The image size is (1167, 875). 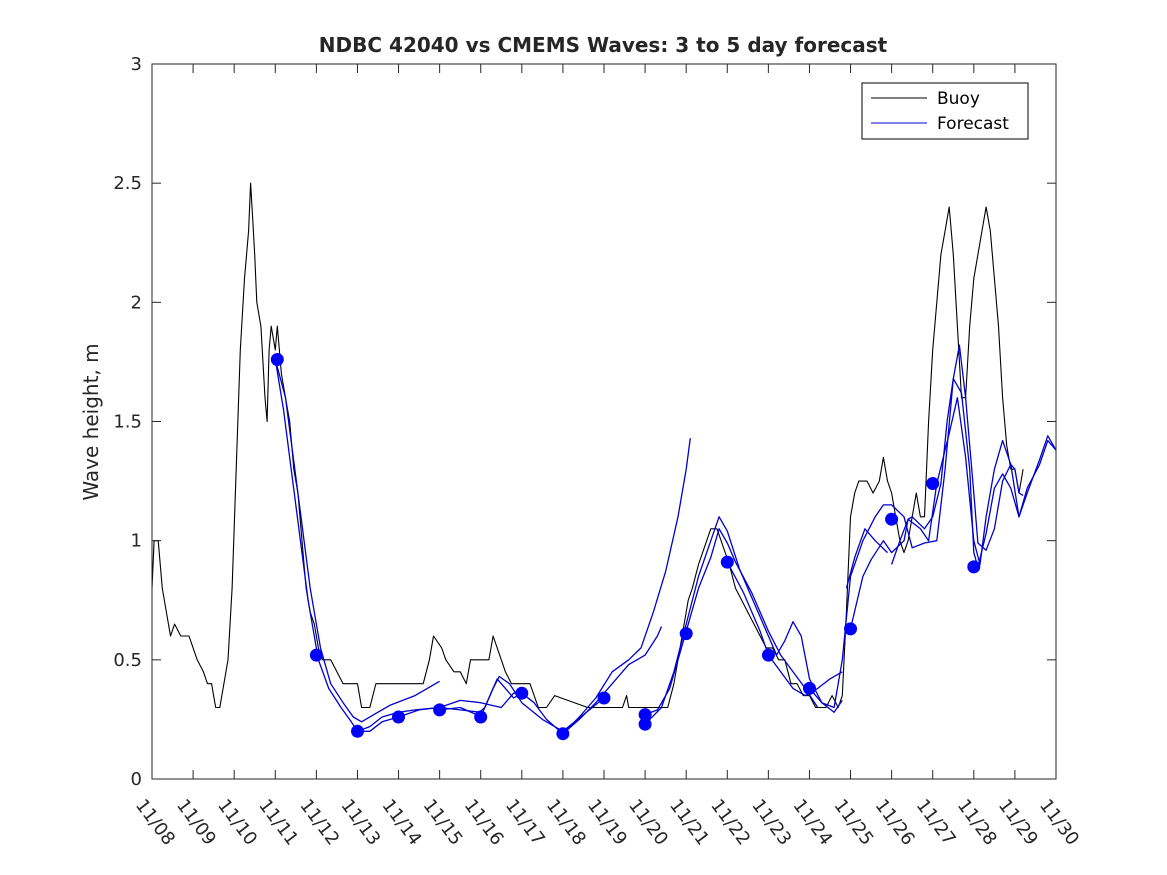 What do you see at coordinates (155, 822) in the screenshot?
I see `x-tick-label: 11/08` at bounding box center [155, 822].